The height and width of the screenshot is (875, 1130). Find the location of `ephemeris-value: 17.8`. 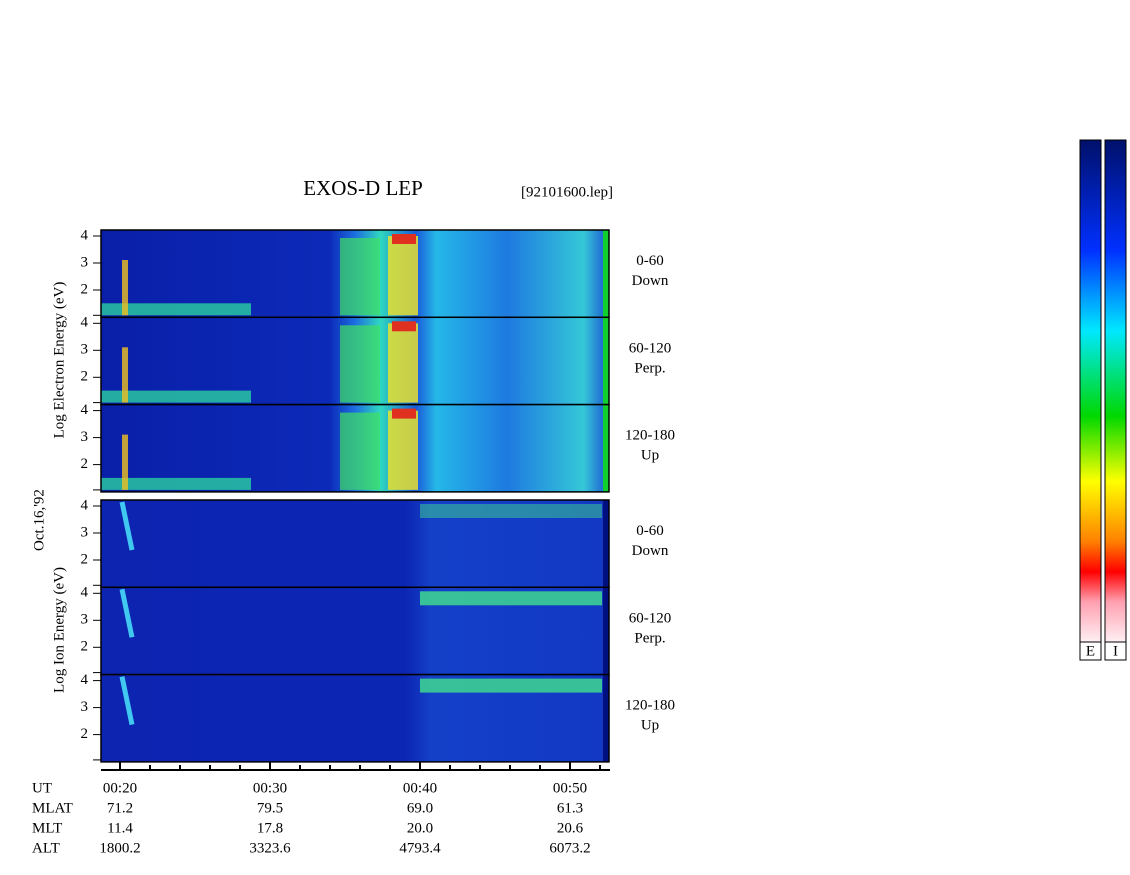

ephemeris-value: 17.8 is located at coordinates (270, 828).